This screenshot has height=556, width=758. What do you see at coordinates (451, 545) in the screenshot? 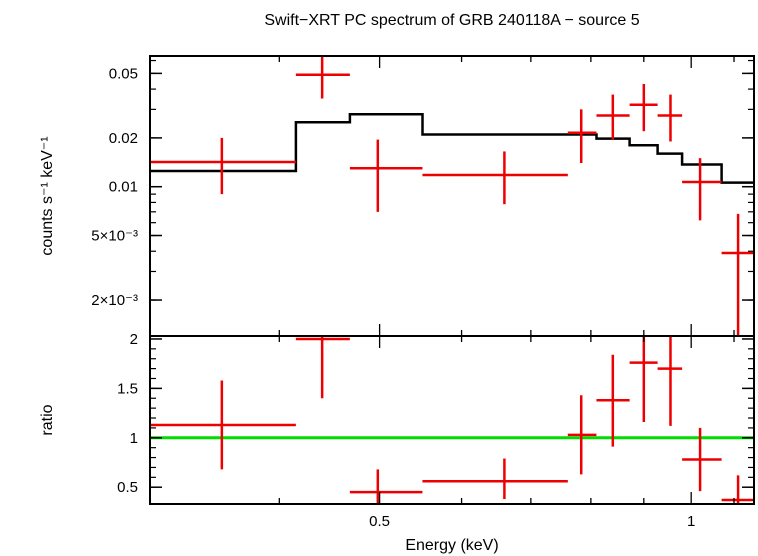
I see `x-axis-label: Energy (keV)` at bounding box center [451, 545].